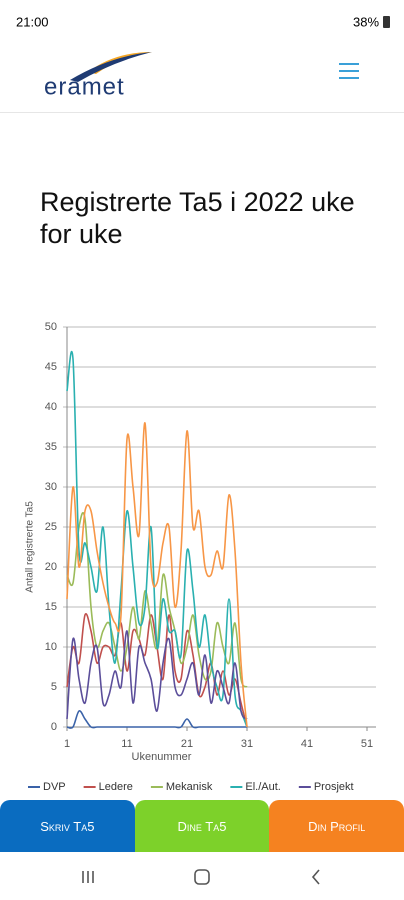 The image size is (404, 900). Describe the element at coordinates (386, 22) in the screenshot. I see `battery-icon` at that location.